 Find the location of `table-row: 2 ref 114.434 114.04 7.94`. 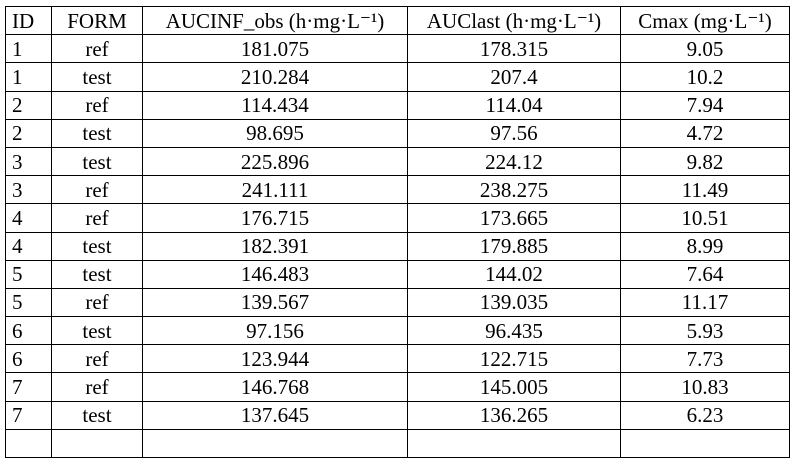

table-row: 2 ref 114.434 114.04 7.94 is located at coordinates (397, 105).